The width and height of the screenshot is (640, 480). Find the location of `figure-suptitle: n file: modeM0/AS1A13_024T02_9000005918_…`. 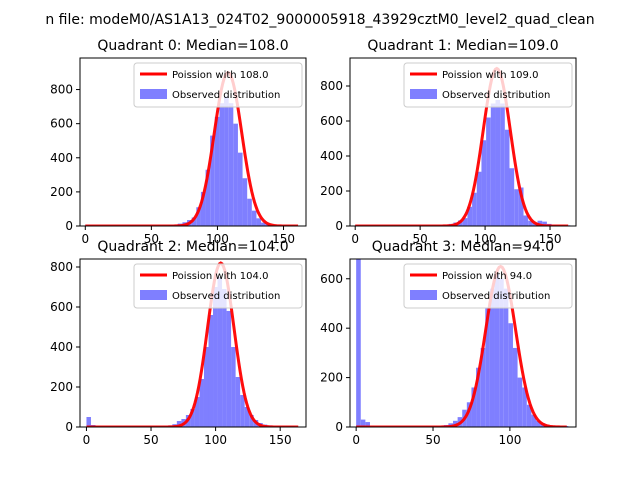

figure-suptitle: n file: modeM0/AS1A13_024T02_9000005918_… is located at coordinates (319, 20).